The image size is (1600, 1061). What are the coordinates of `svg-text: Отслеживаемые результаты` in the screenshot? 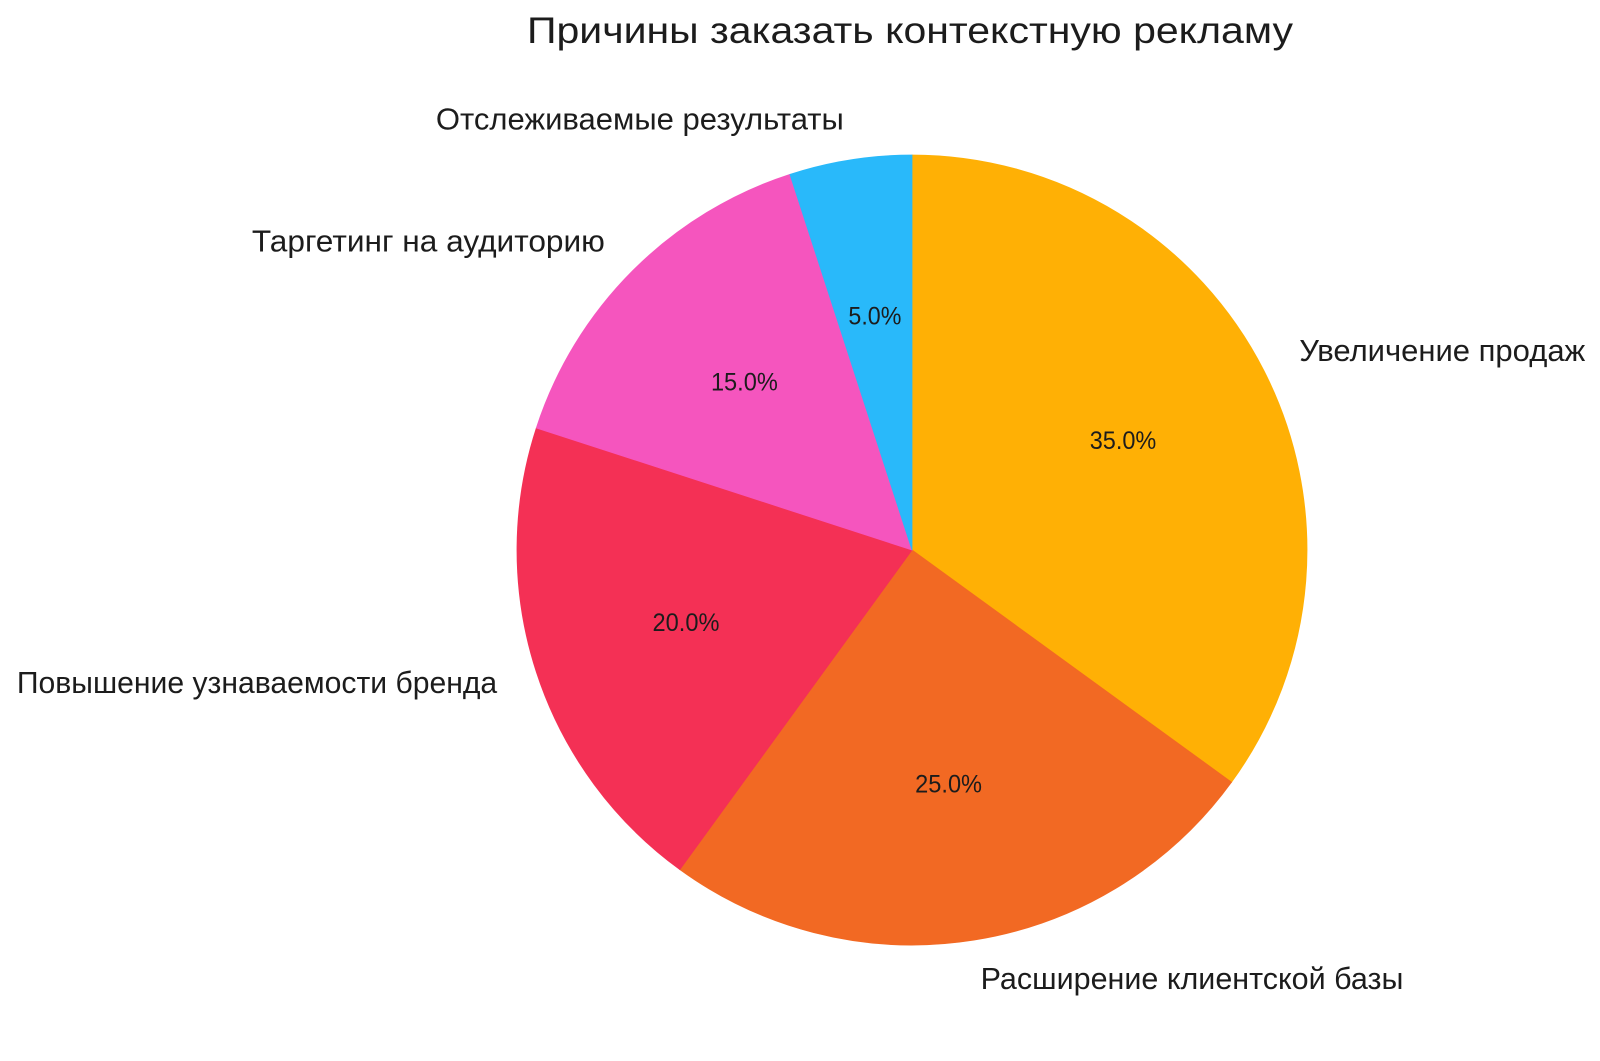 It's located at (640, 118).